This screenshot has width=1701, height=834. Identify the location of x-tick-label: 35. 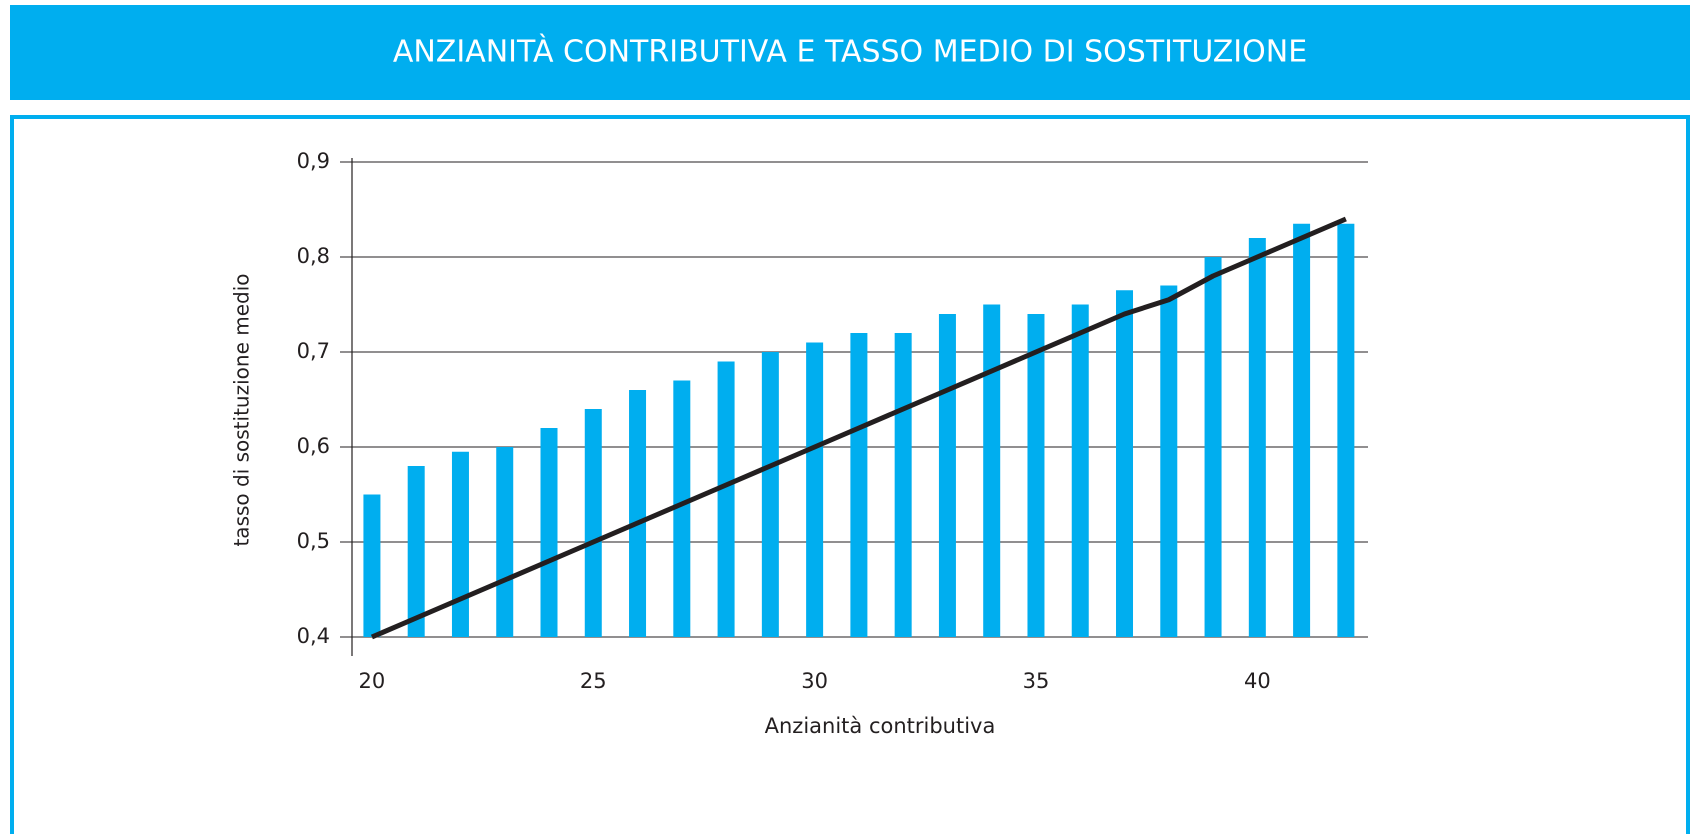
(1036, 681).